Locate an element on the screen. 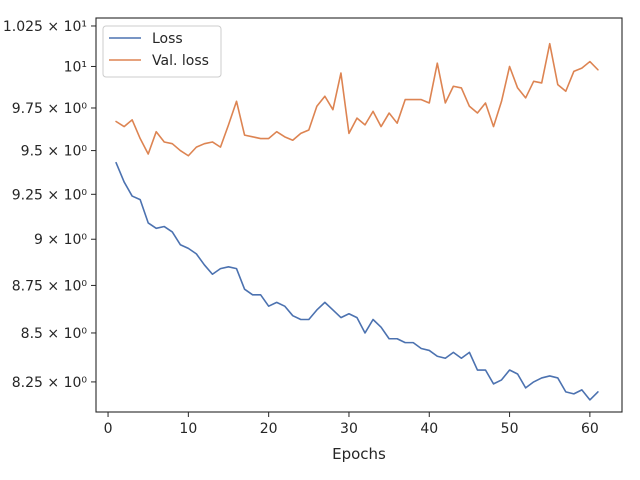  y-tick-label: 8.5 × 10⁰ is located at coordinates (54, 334).